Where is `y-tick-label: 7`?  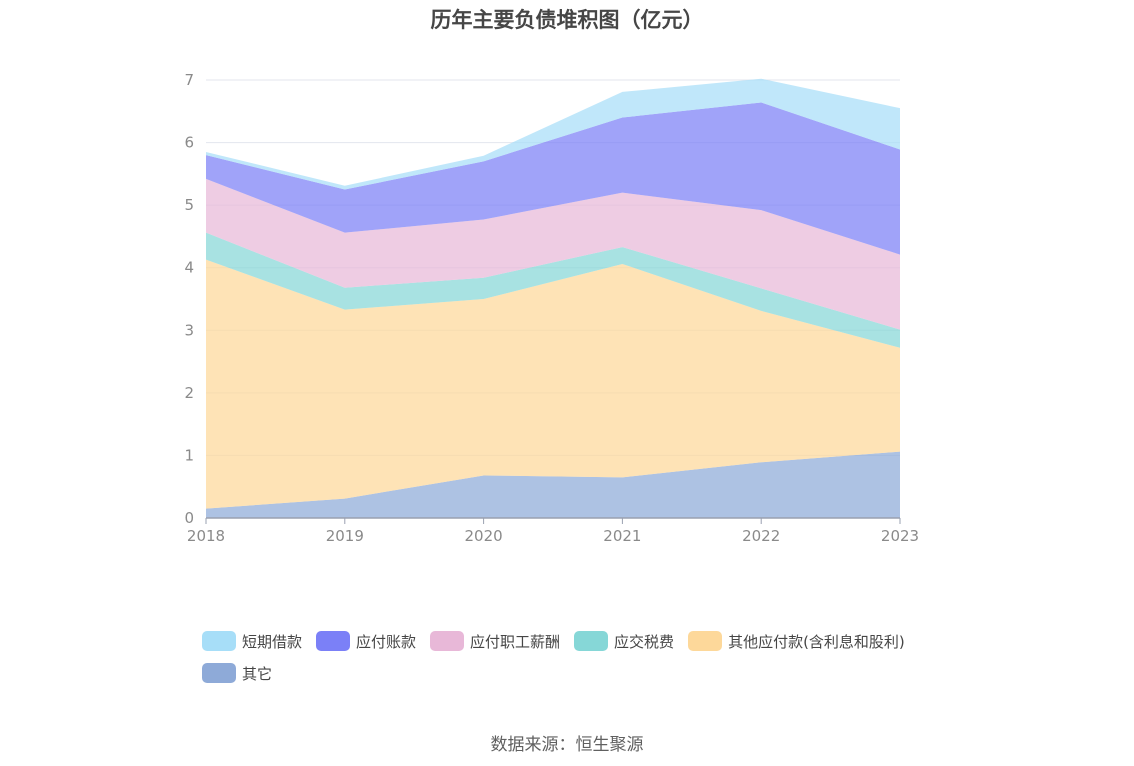 y-tick-label: 7 is located at coordinates (189, 80).